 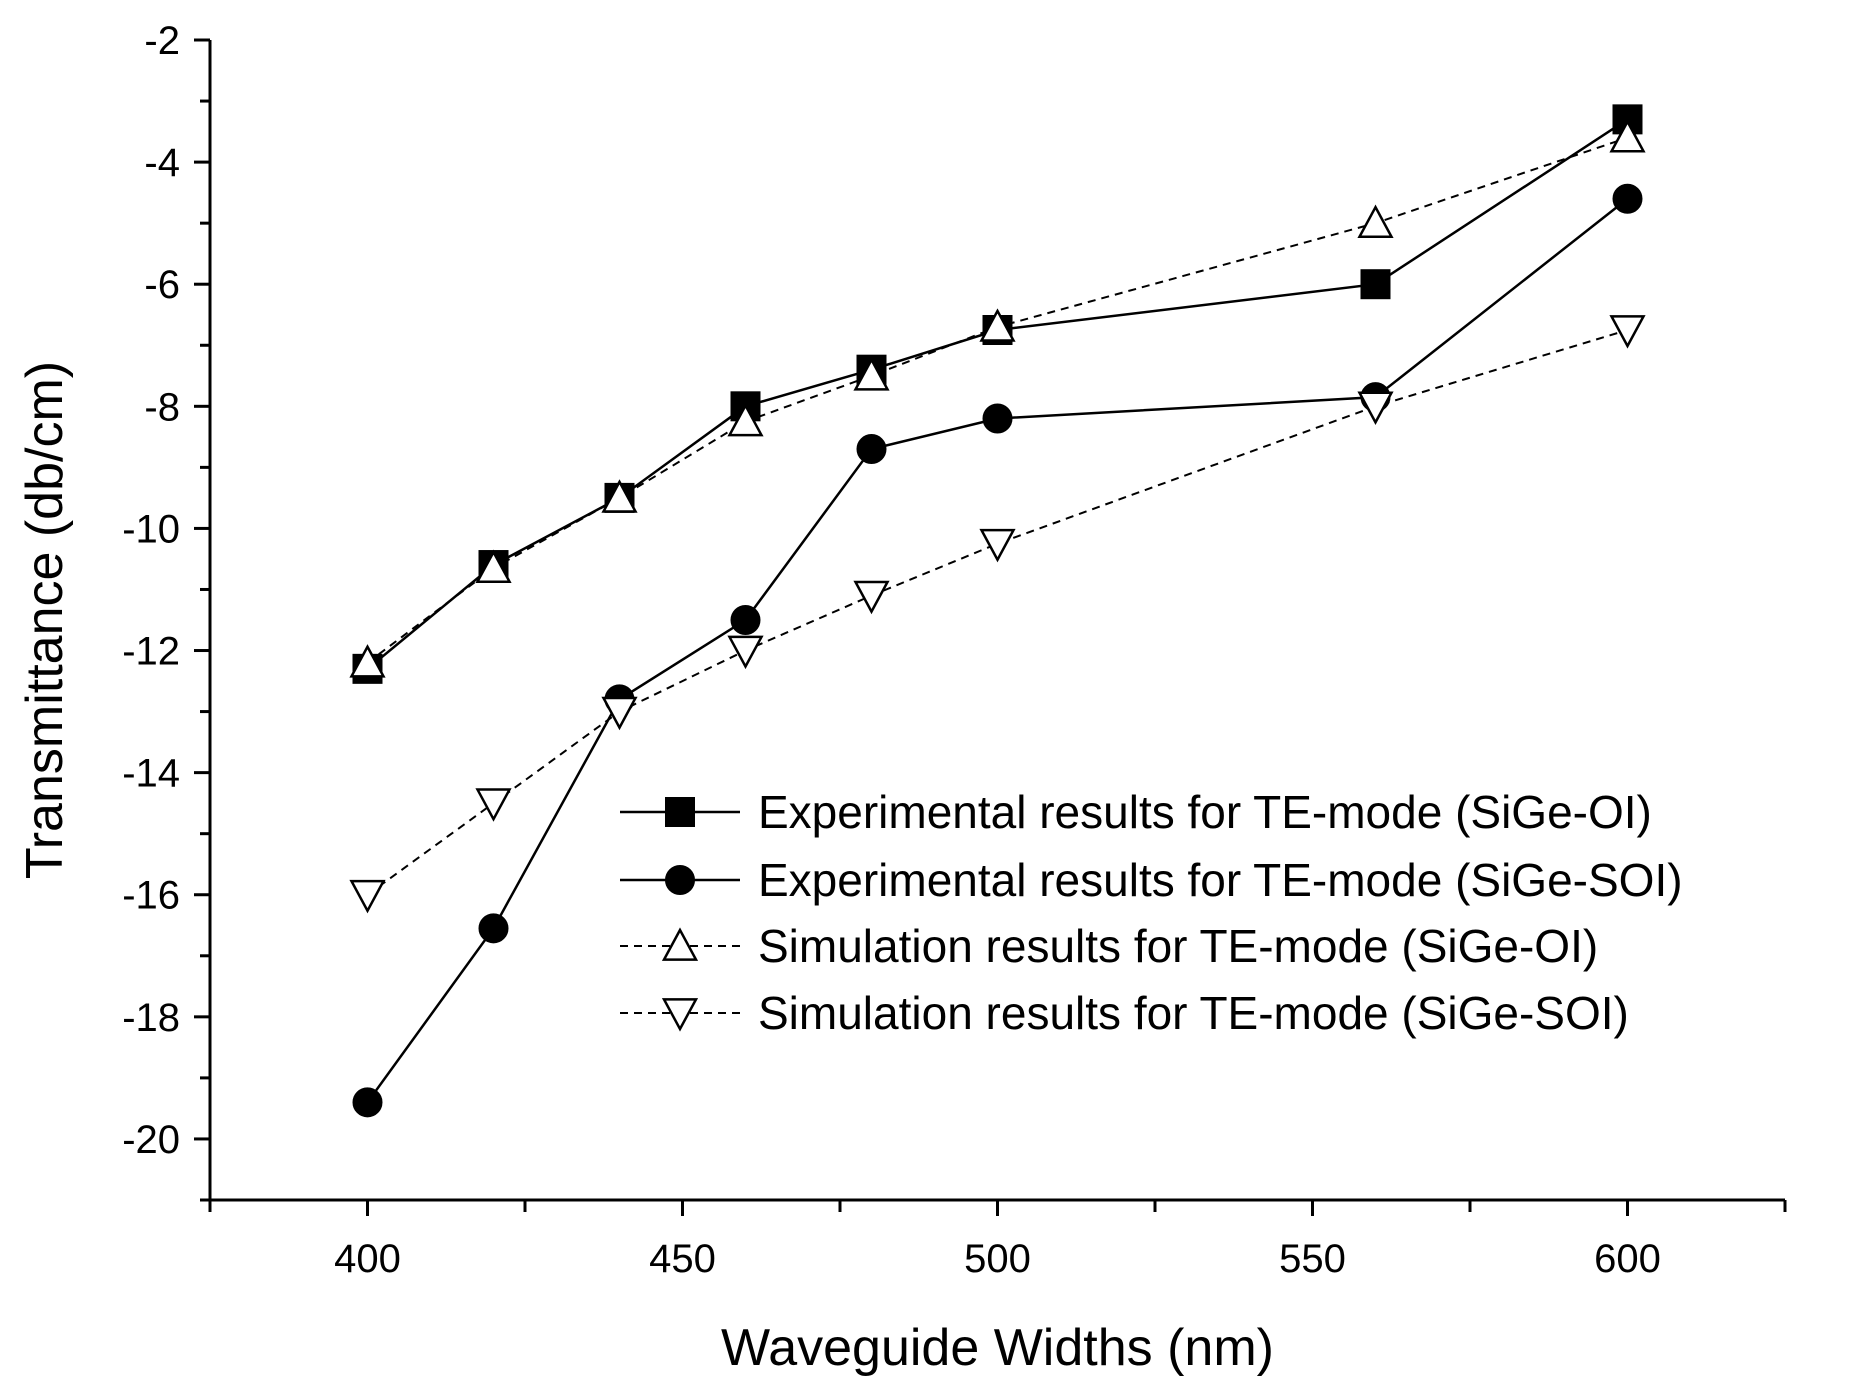 What do you see at coordinates (997, 1259) in the screenshot?
I see `x-tick-label: 500` at bounding box center [997, 1259].